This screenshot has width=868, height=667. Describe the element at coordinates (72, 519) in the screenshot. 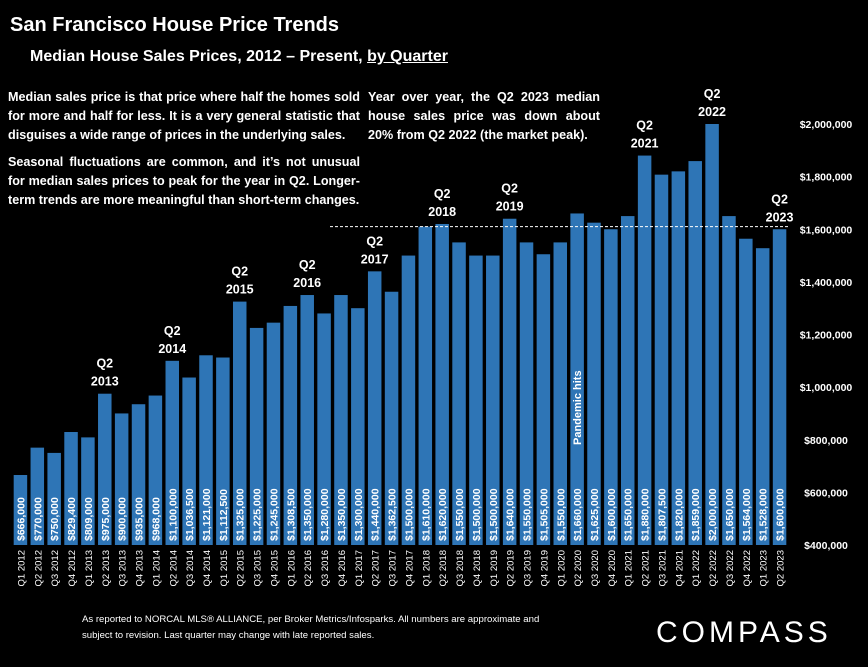

I see `bar-value-label: $829,400` at that location.